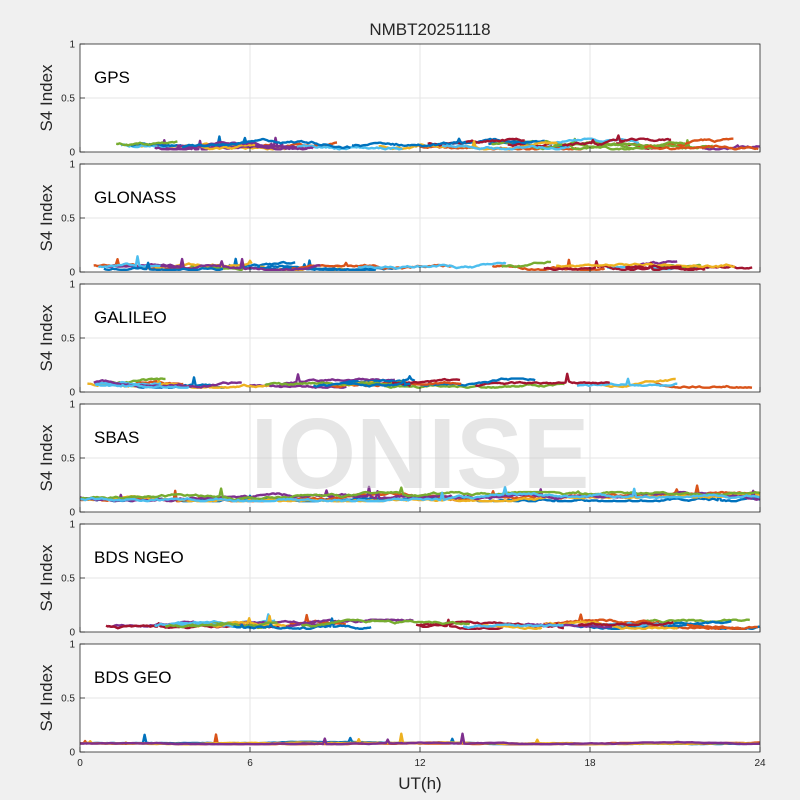 Image resolution: width=800 pixels, height=800 pixels. What do you see at coordinates (420, 454) in the screenshot?
I see `watermark: IONISE` at bounding box center [420, 454].